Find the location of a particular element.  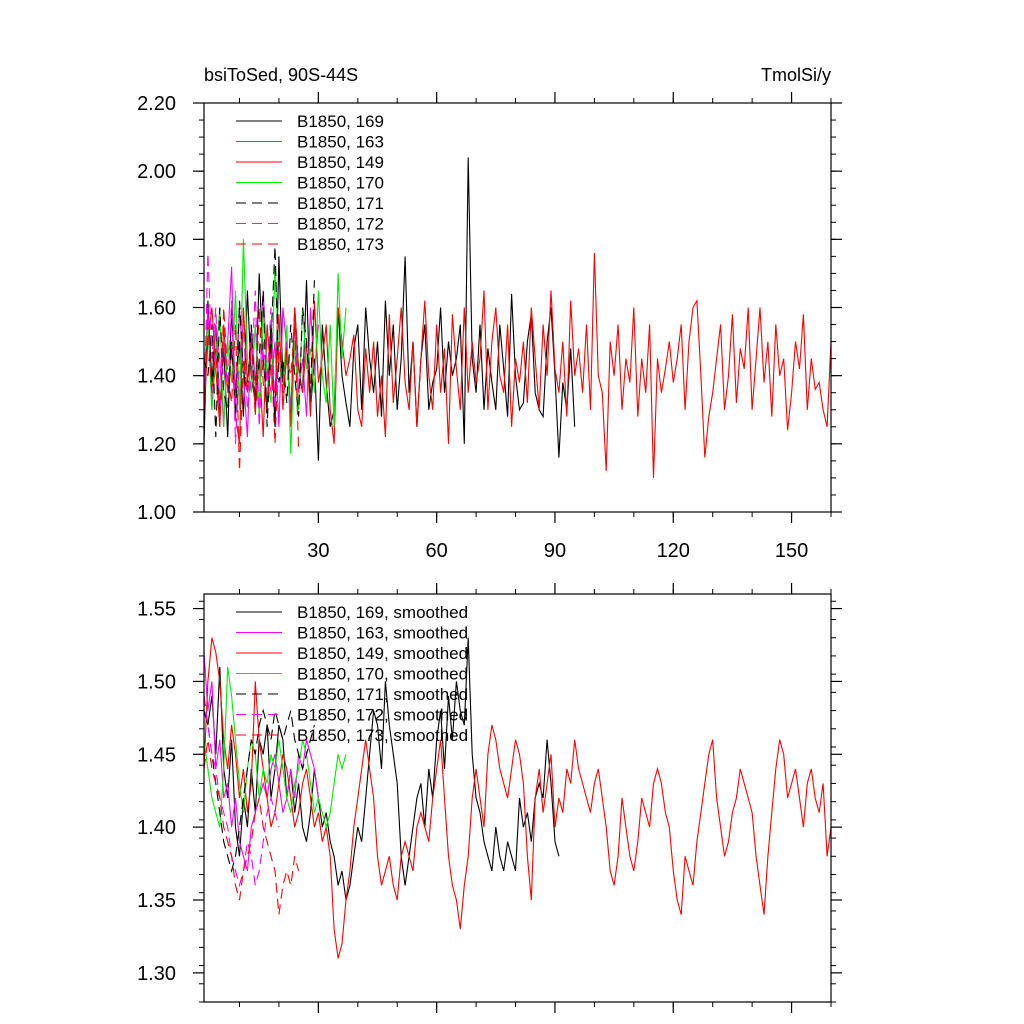

legend-label: B1850, 171, smoothed is located at coordinates (382, 694).